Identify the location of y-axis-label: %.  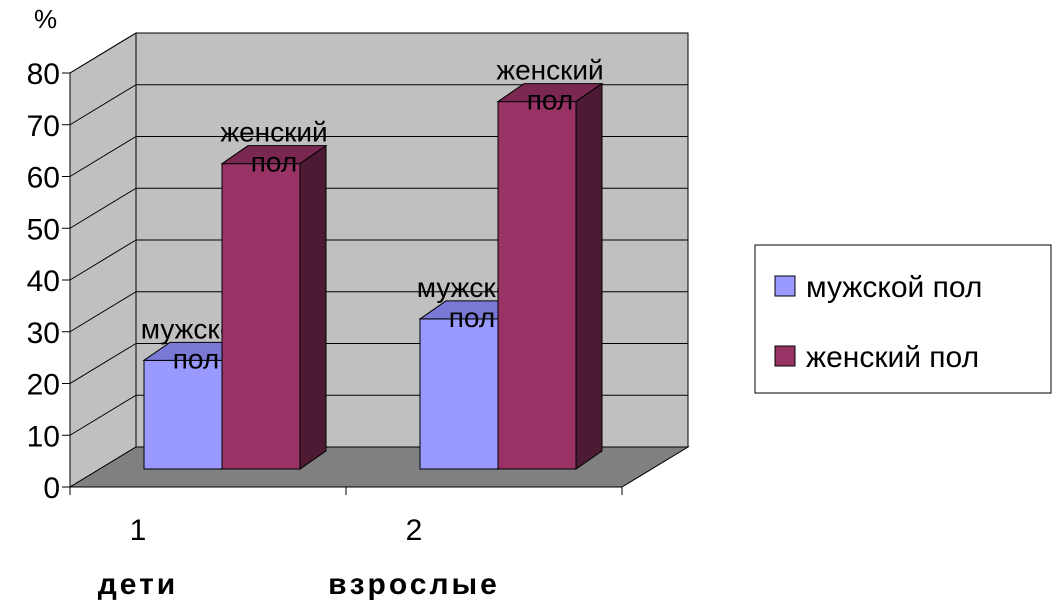
(45, 19).